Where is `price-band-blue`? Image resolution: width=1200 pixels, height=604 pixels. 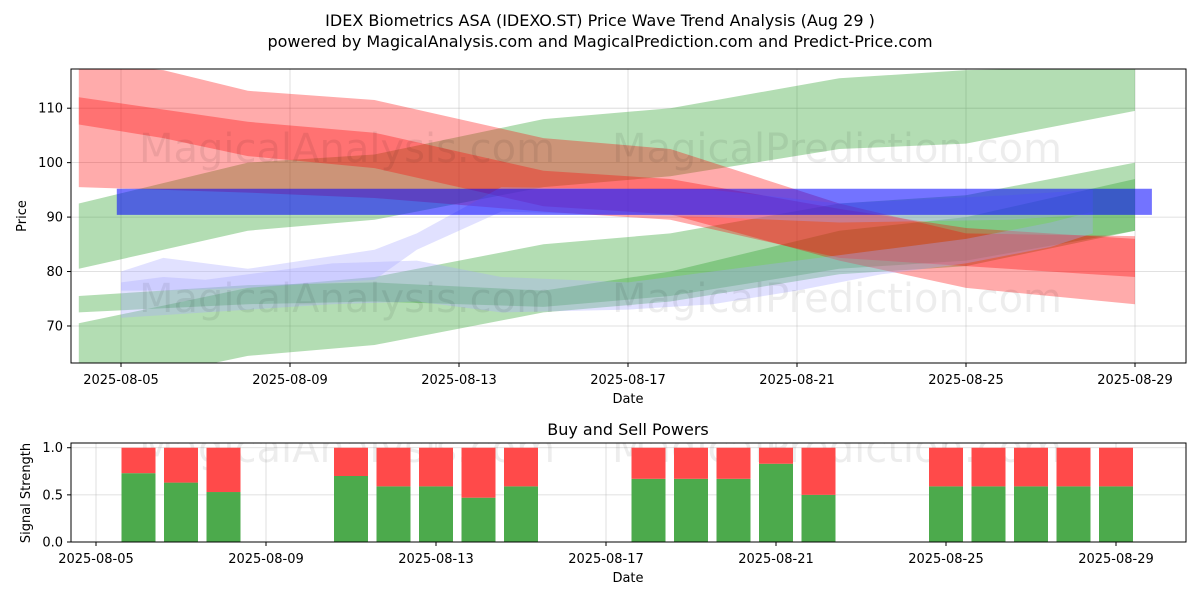
price-band-blue is located at coordinates (634, 201).